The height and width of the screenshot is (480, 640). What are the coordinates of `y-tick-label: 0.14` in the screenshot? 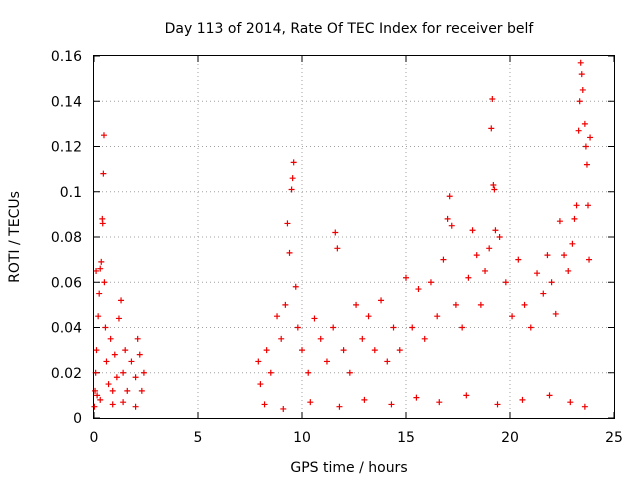 It's located at (66, 102).